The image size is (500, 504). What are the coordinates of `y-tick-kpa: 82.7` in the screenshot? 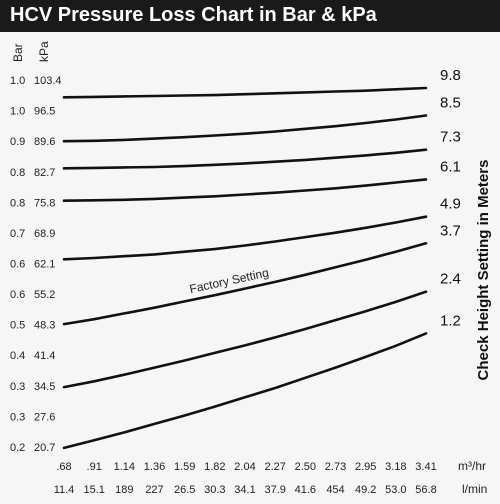 It's located at (44, 173).